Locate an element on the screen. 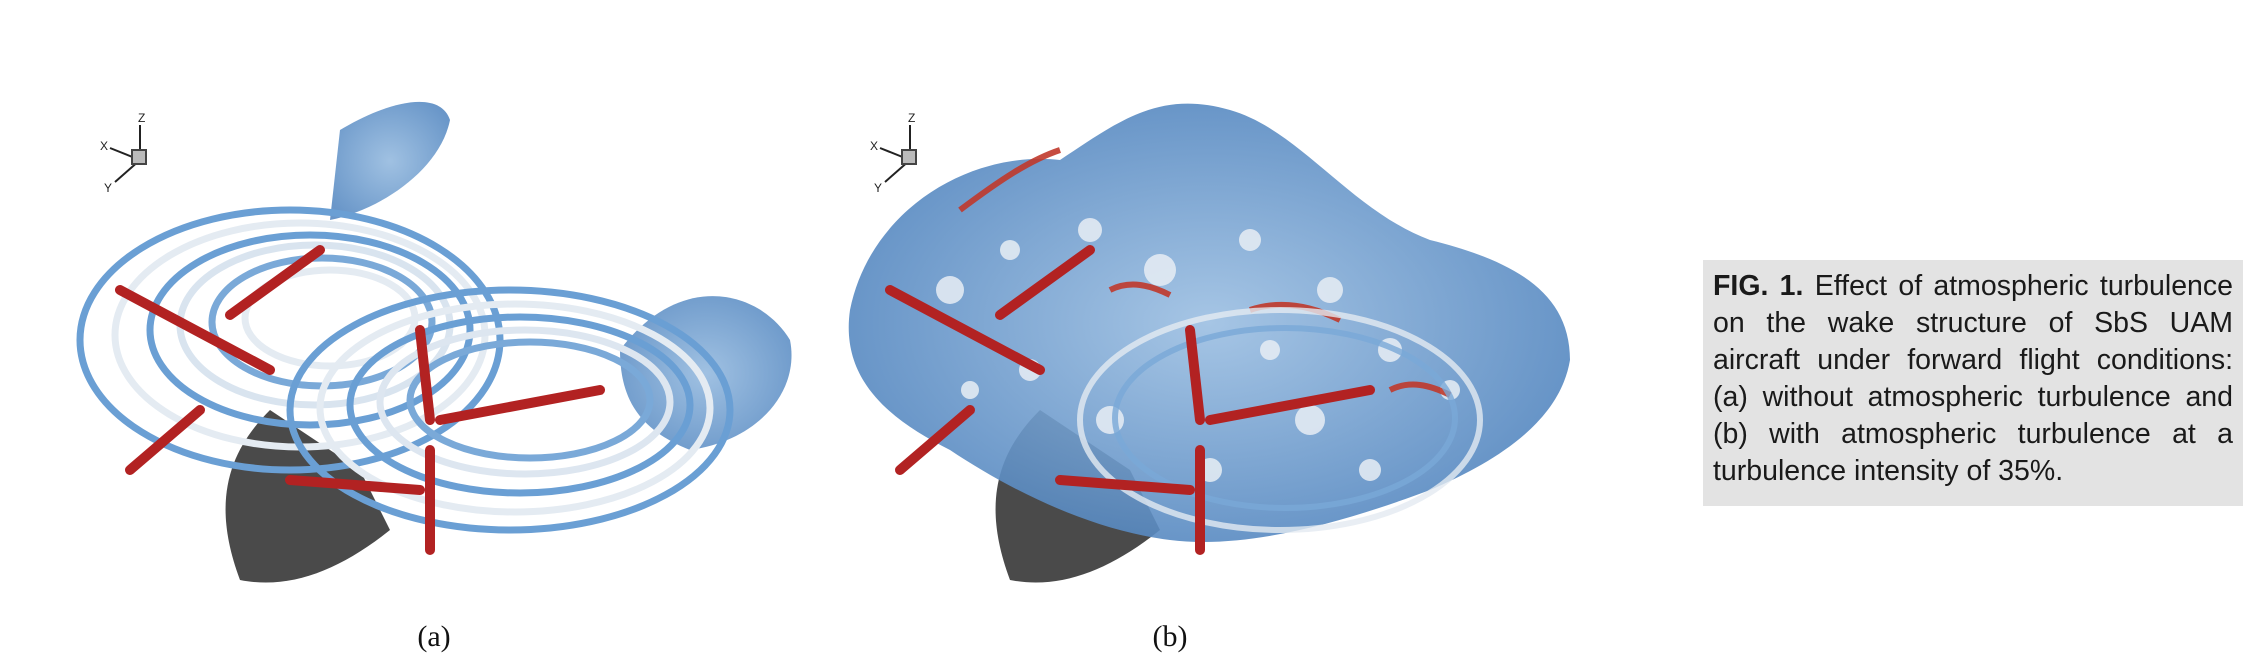 The image size is (2260, 662). turbulence-red-streaks is located at coordinates (1205, 272).